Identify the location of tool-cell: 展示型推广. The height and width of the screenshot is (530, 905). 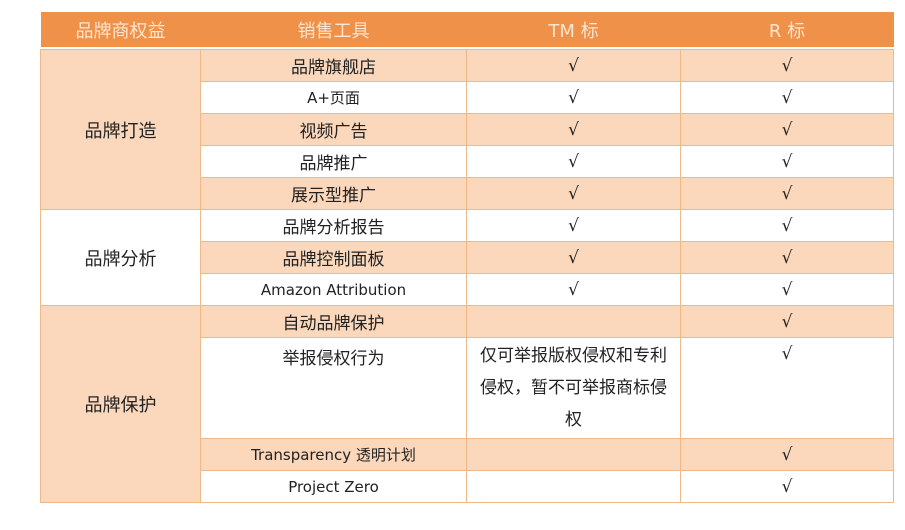
(333, 193).